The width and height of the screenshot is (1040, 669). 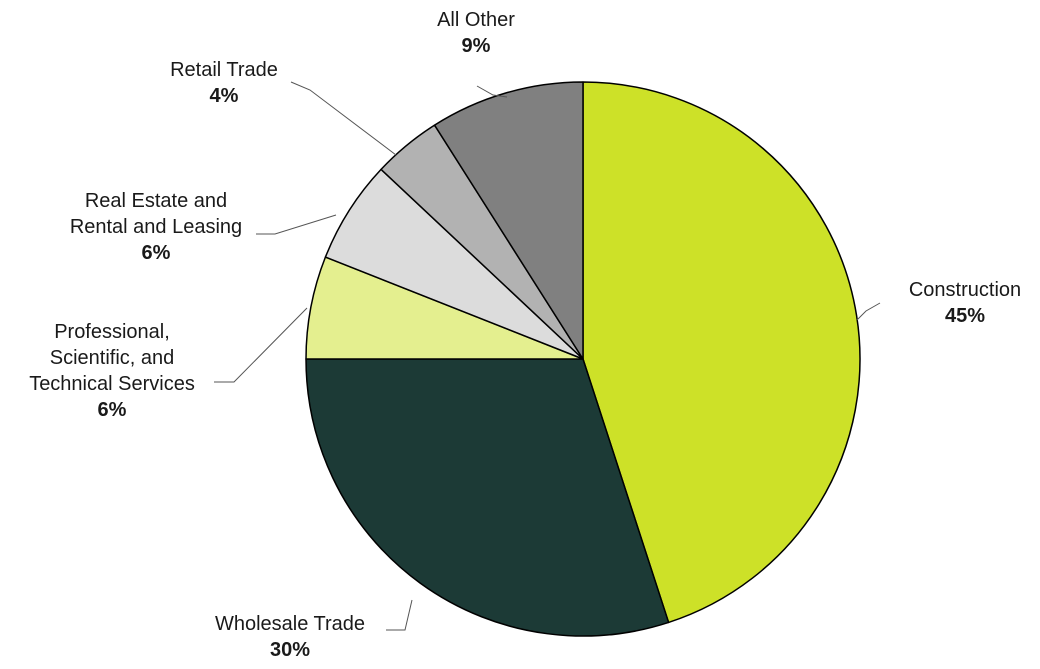 I want to click on leader-line-all-other, so click(x=492, y=91).